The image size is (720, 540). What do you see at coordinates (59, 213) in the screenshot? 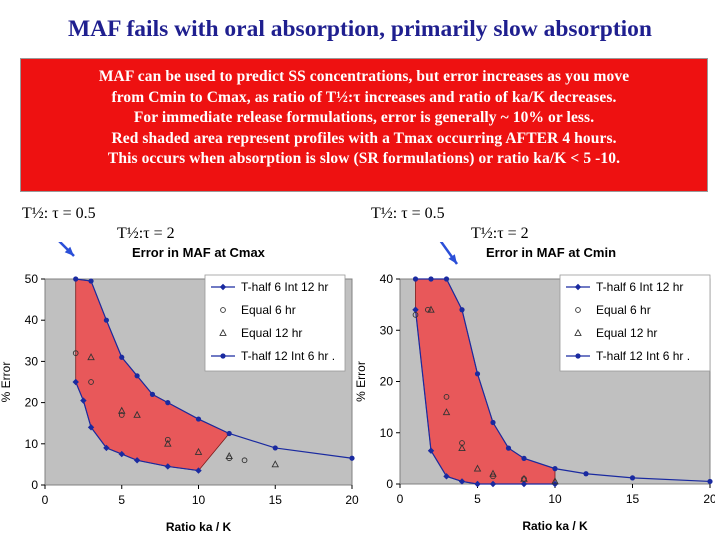
I see `left-tau-low-label: T½: τ = 0.5` at bounding box center [59, 213].